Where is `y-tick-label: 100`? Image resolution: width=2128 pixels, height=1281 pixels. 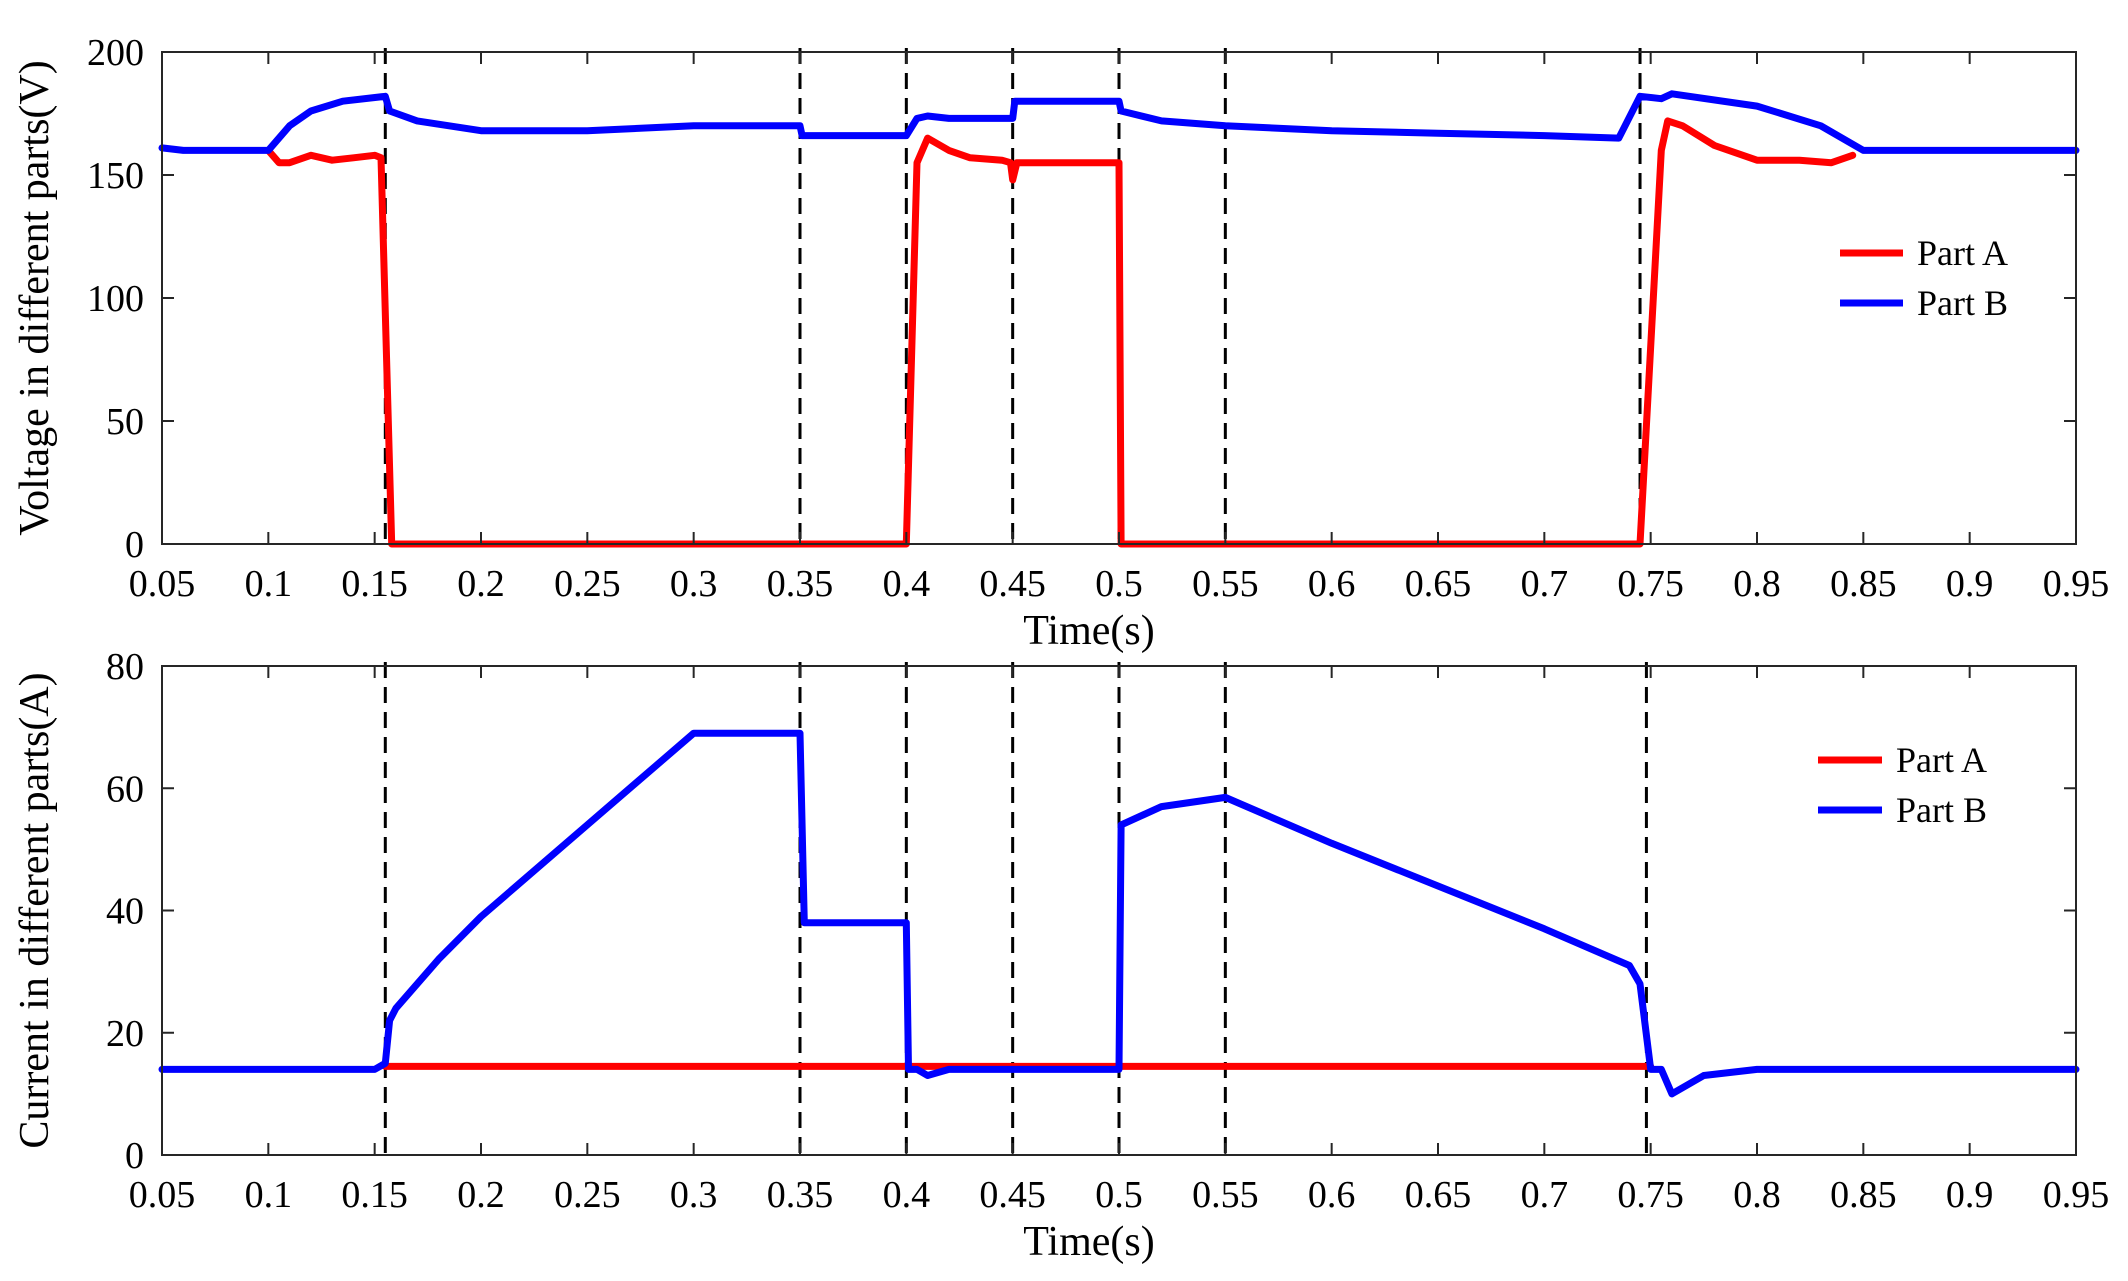
y-tick-label: 100 is located at coordinates (115, 299).